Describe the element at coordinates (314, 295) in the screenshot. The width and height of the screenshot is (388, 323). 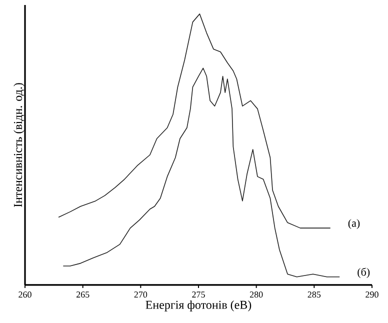
I see `x-tick-label: 285` at that location.